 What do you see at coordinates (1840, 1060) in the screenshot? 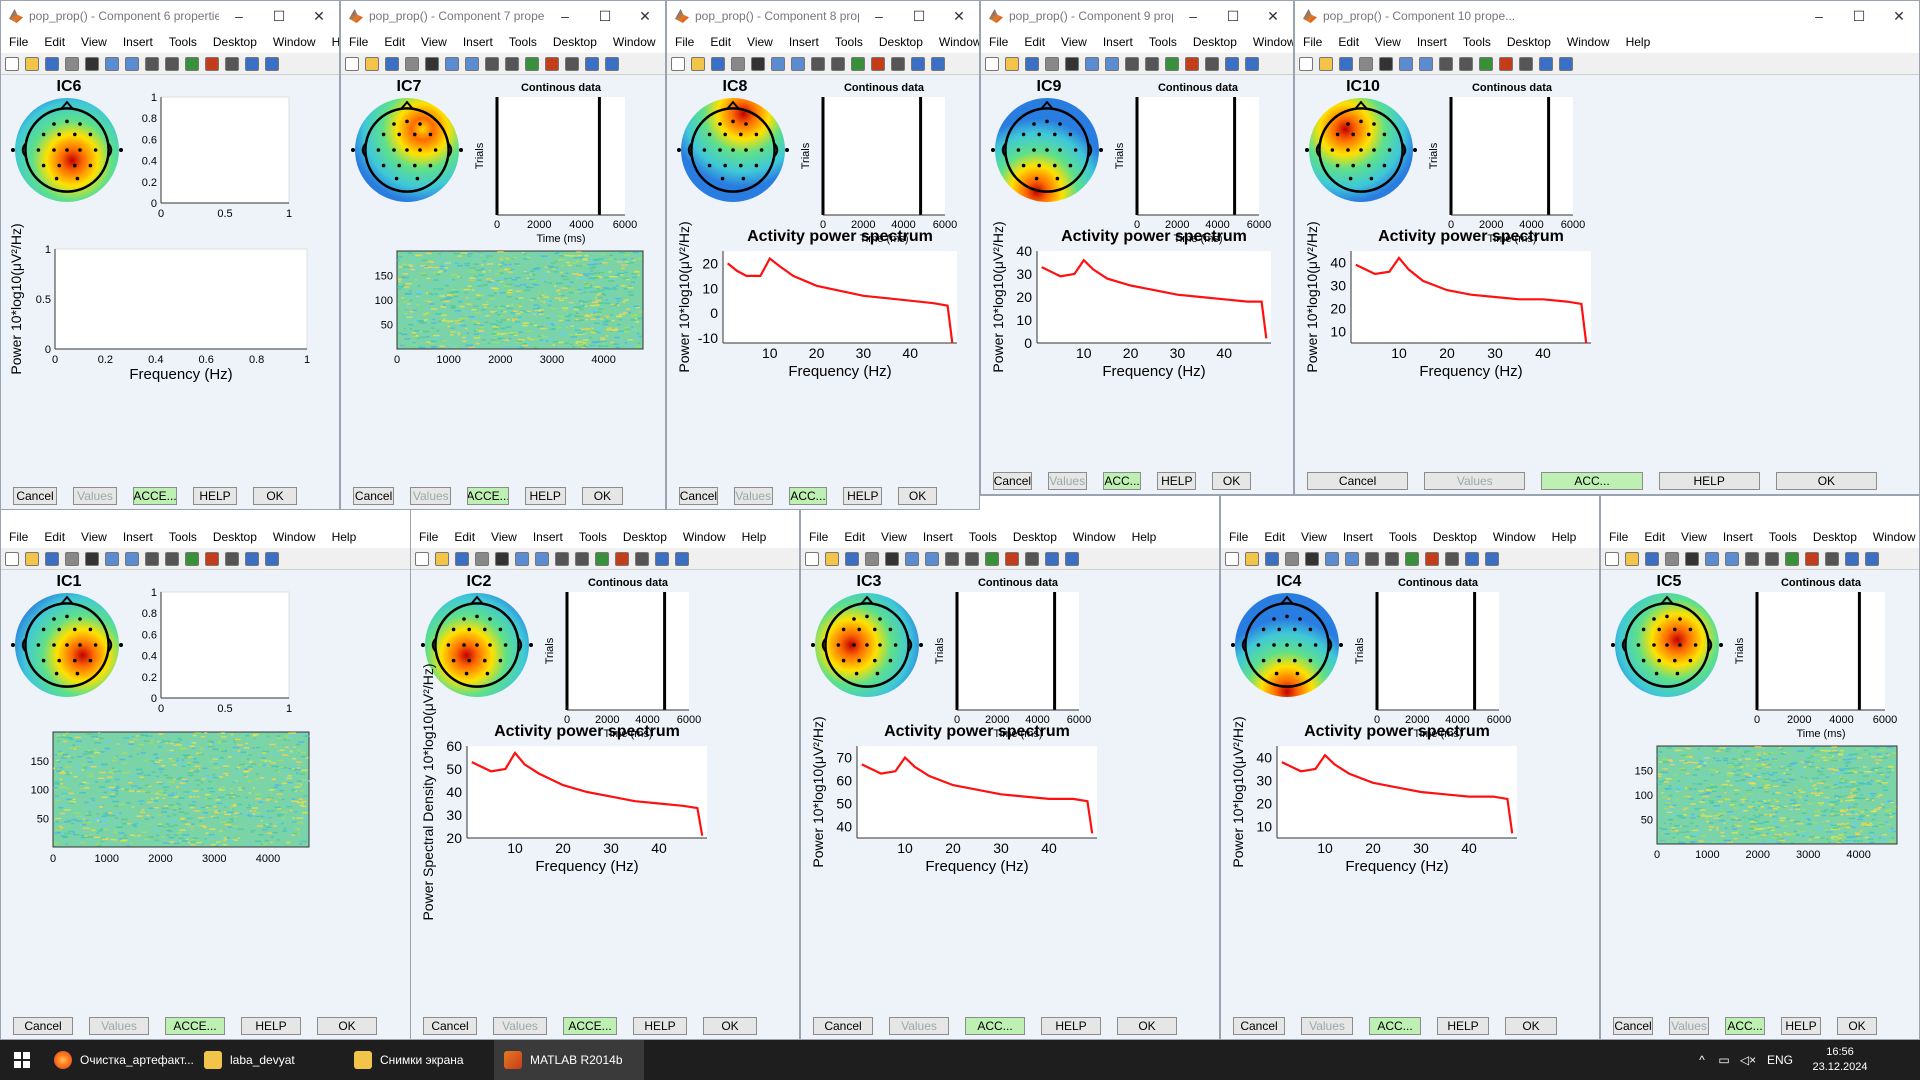
I see `clock: 16:56 23.12.2024` at bounding box center [1840, 1060].